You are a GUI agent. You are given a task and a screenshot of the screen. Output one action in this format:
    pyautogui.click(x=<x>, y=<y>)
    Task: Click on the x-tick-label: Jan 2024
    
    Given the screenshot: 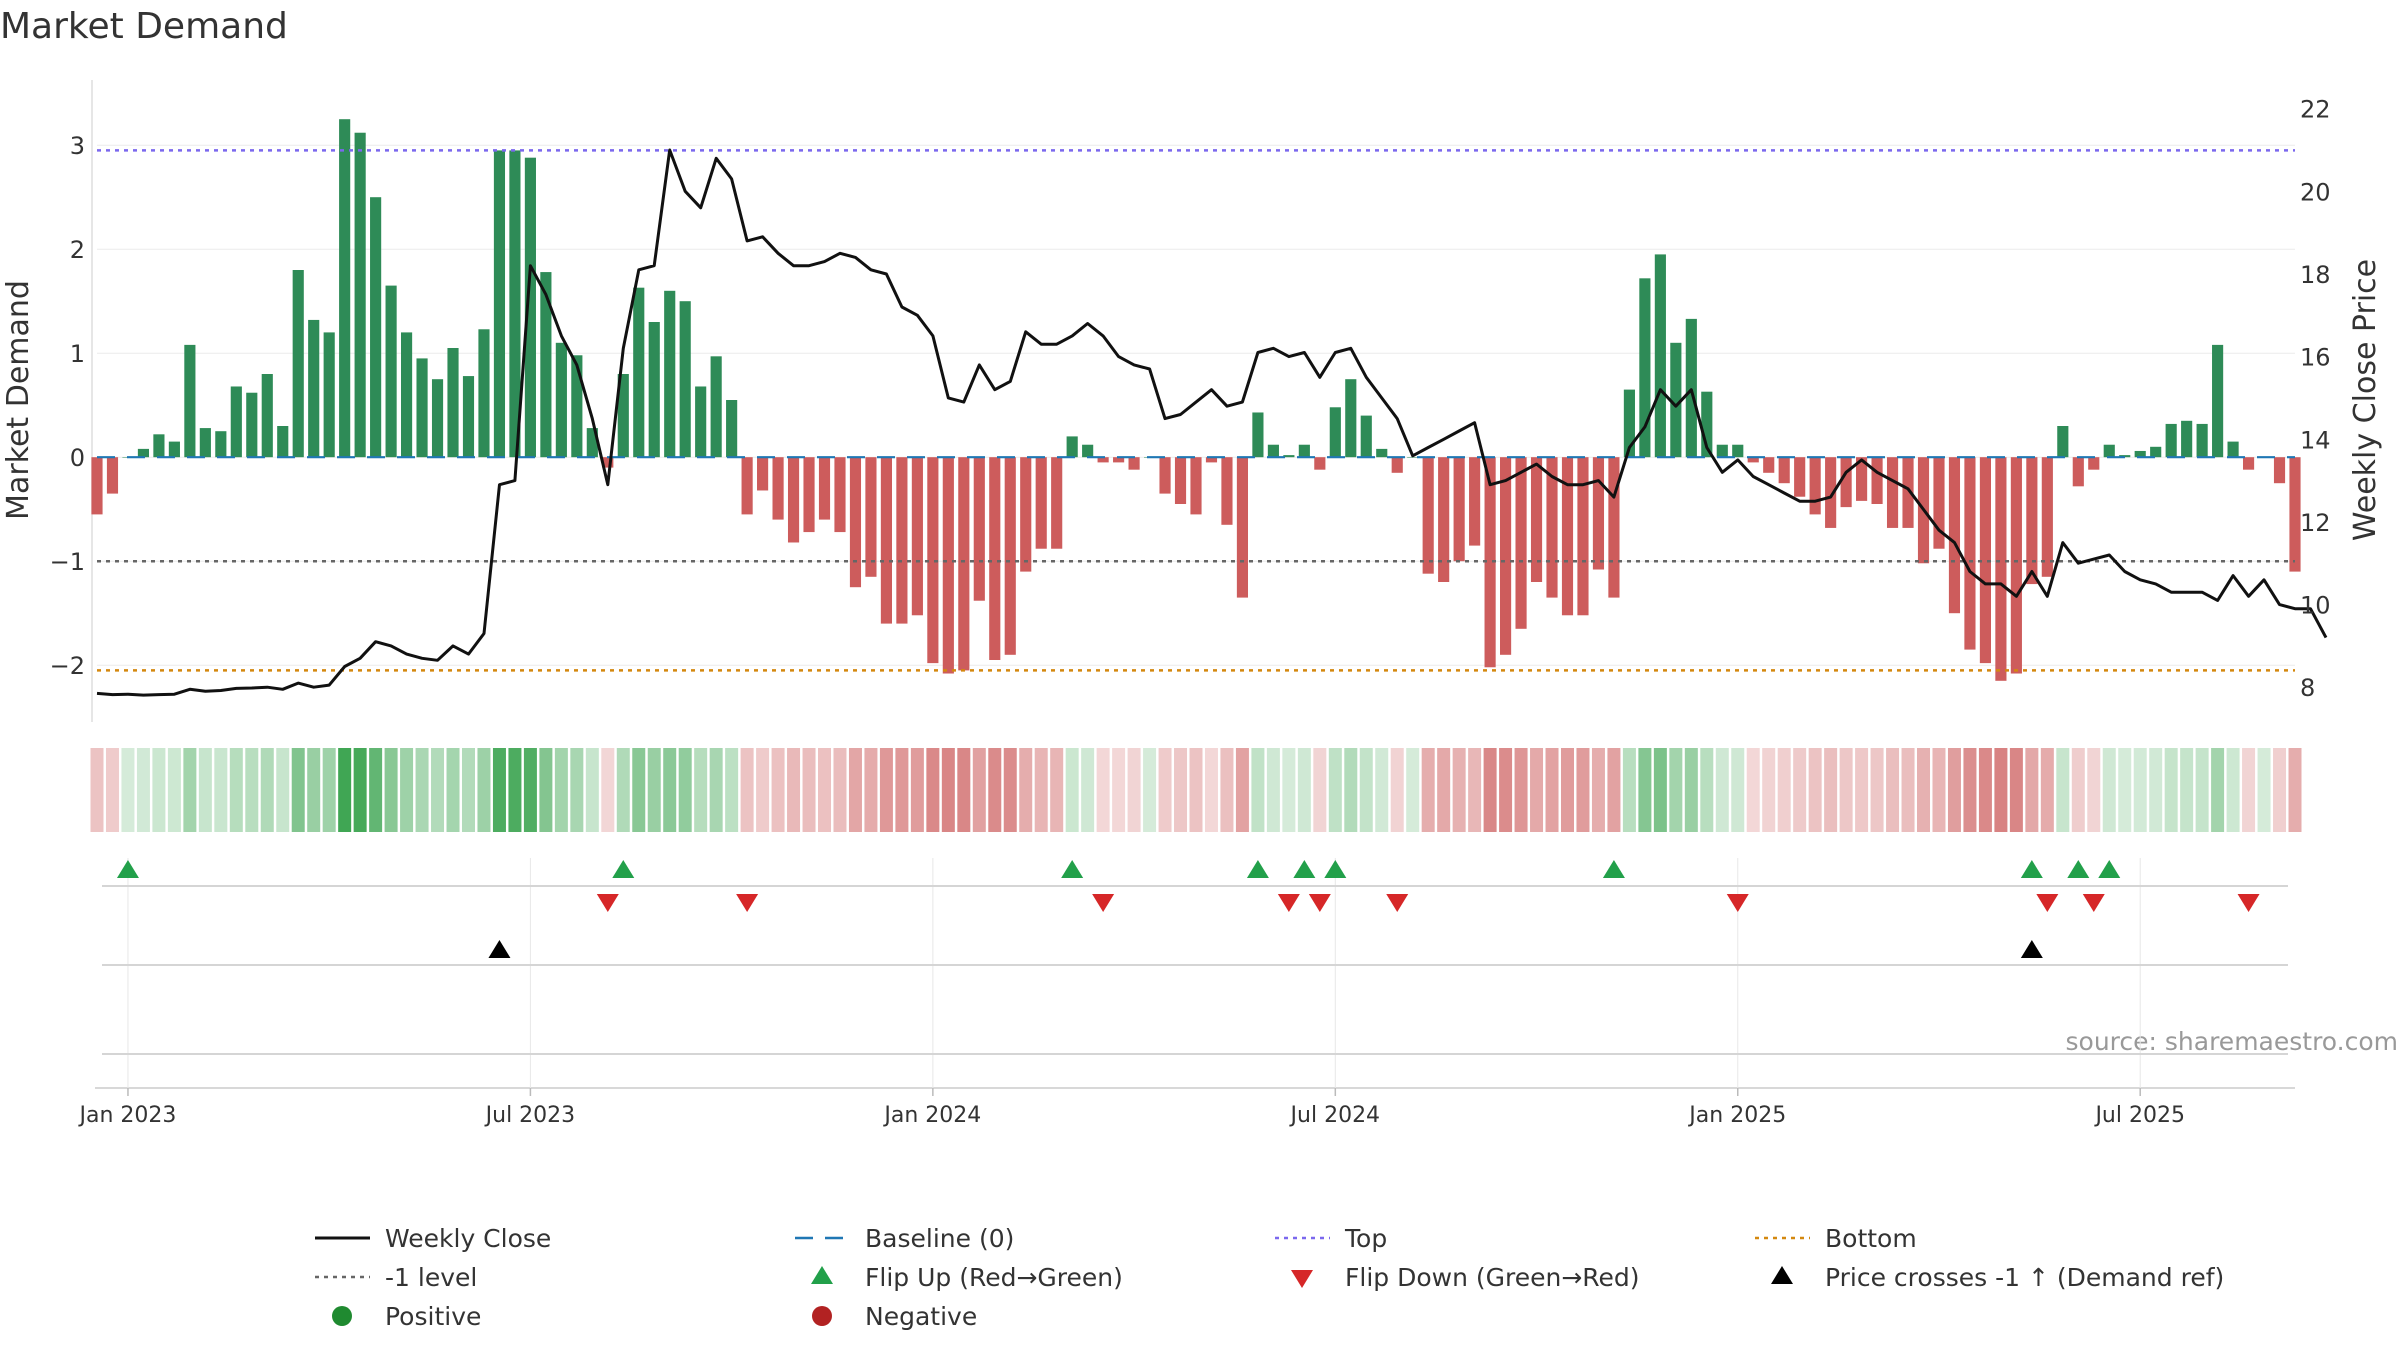 What is the action you would take?
    pyautogui.click(x=931, y=1115)
    